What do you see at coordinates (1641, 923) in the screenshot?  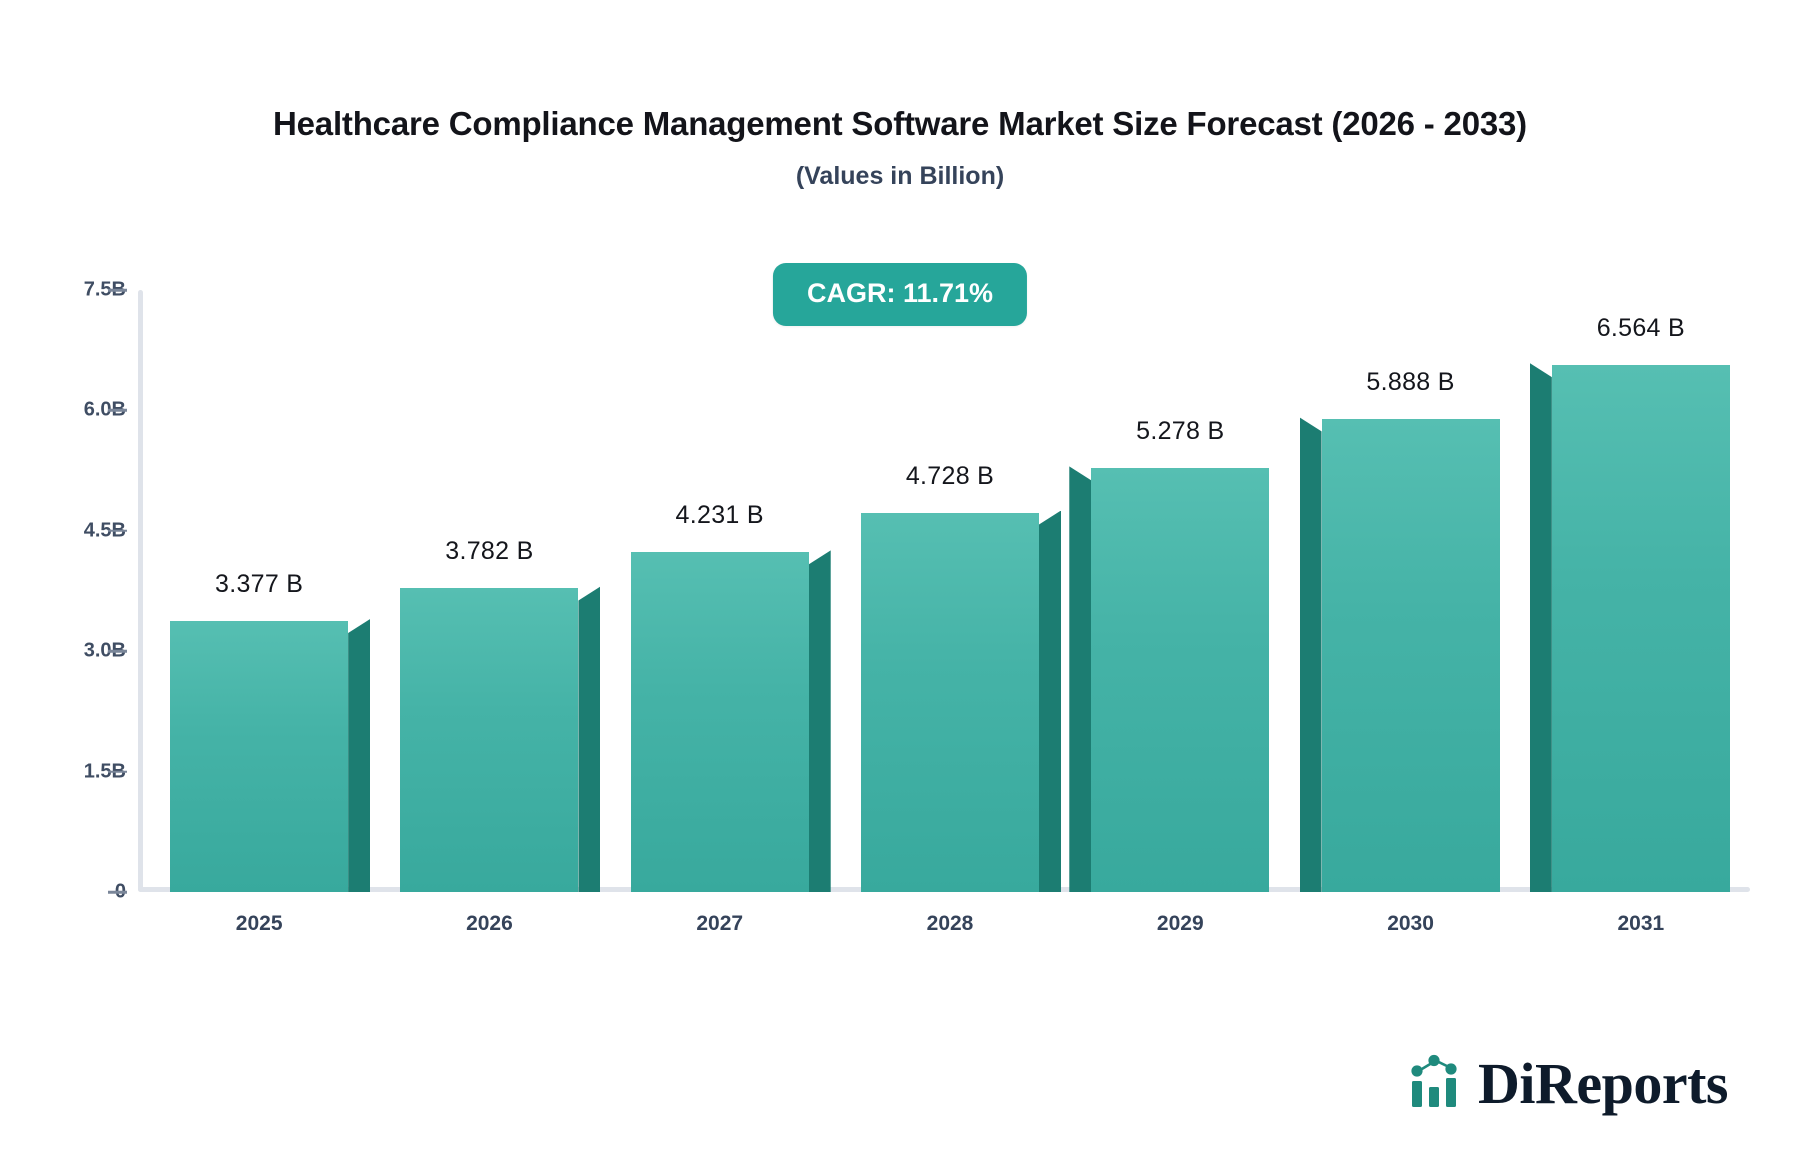 I see `x-axis-tick-label: 2031` at bounding box center [1641, 923].